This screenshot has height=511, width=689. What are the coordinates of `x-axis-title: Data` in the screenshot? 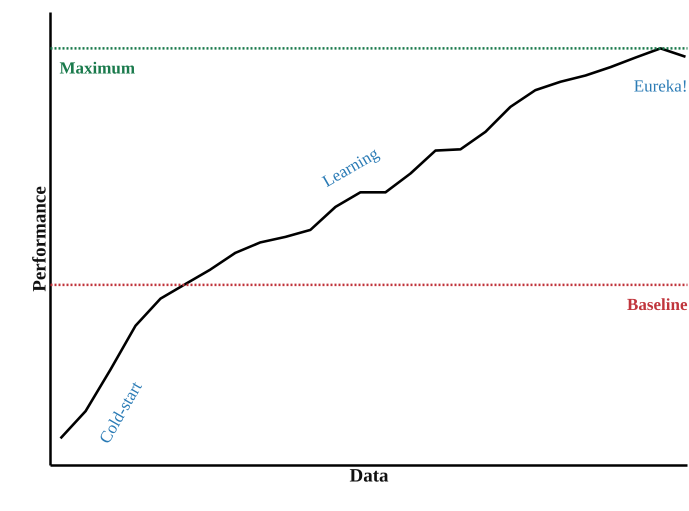 It's located at (369, 476).